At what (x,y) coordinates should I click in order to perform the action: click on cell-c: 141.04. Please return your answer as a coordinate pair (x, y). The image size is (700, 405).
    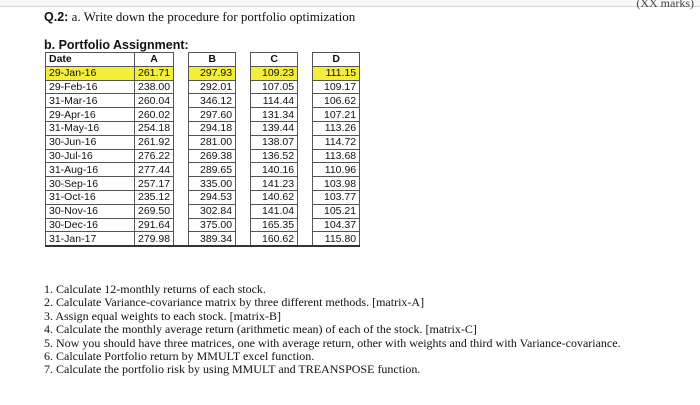
    Looking at the image, I should click on (274, 211).